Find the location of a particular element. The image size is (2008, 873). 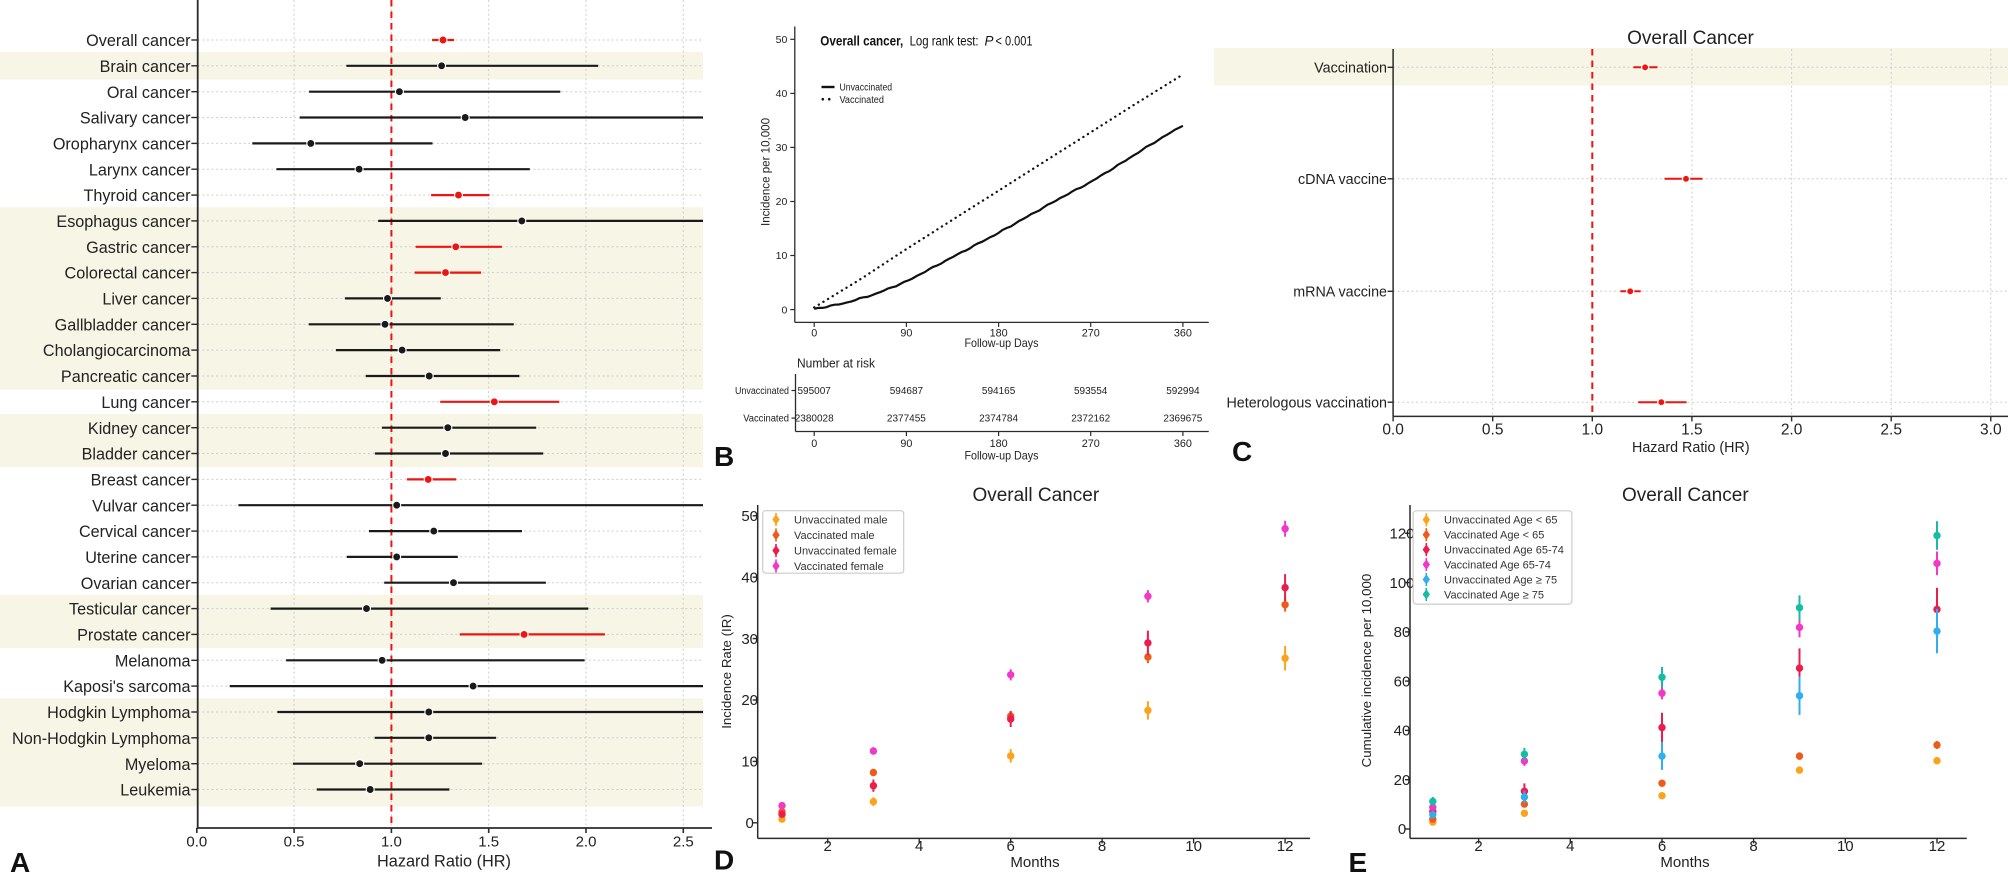

svg-text: 360 is located at coordinates (1183, 444).